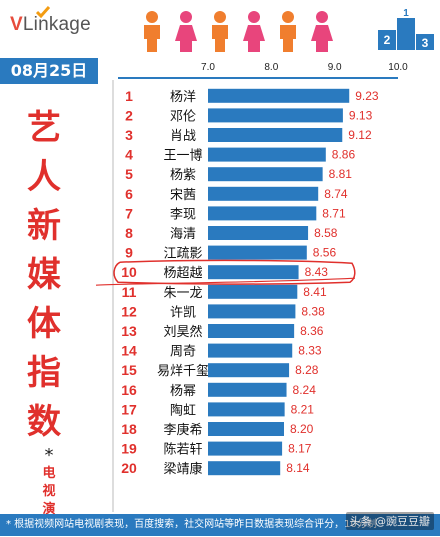 The image size is (440, 537). I want to click on rank-number: 14, so click(129, 351).